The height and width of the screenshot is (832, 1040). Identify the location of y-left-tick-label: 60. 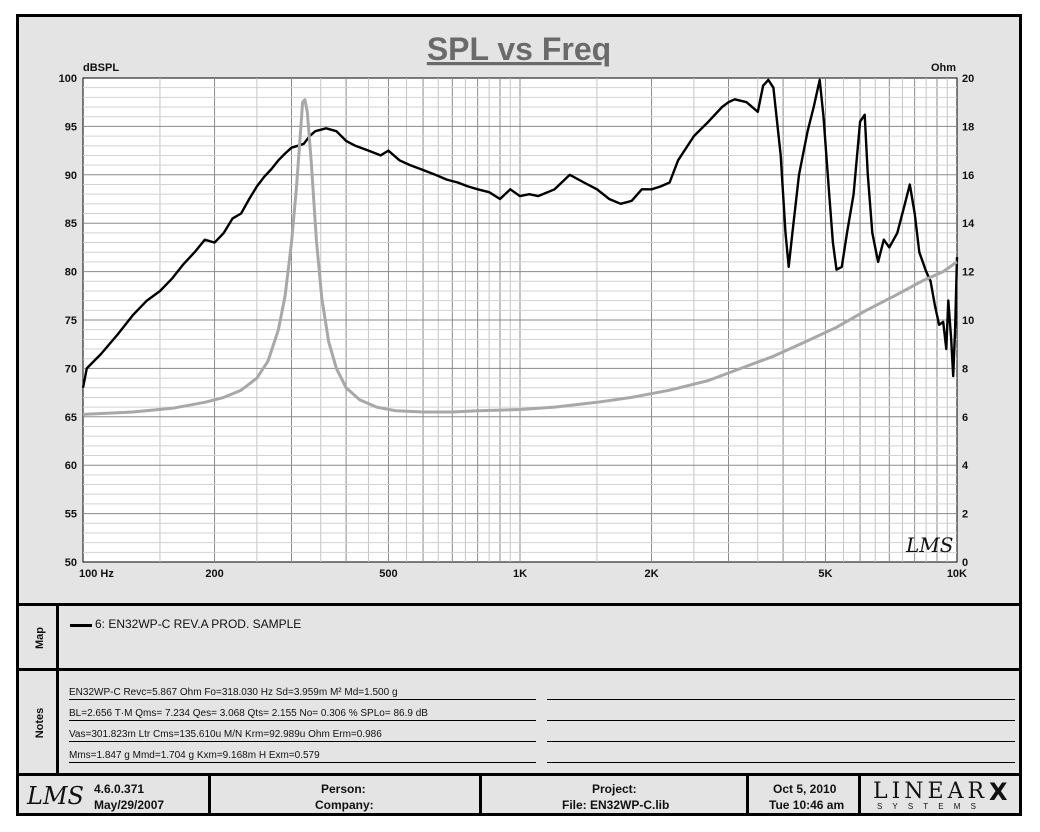
(71, 466).